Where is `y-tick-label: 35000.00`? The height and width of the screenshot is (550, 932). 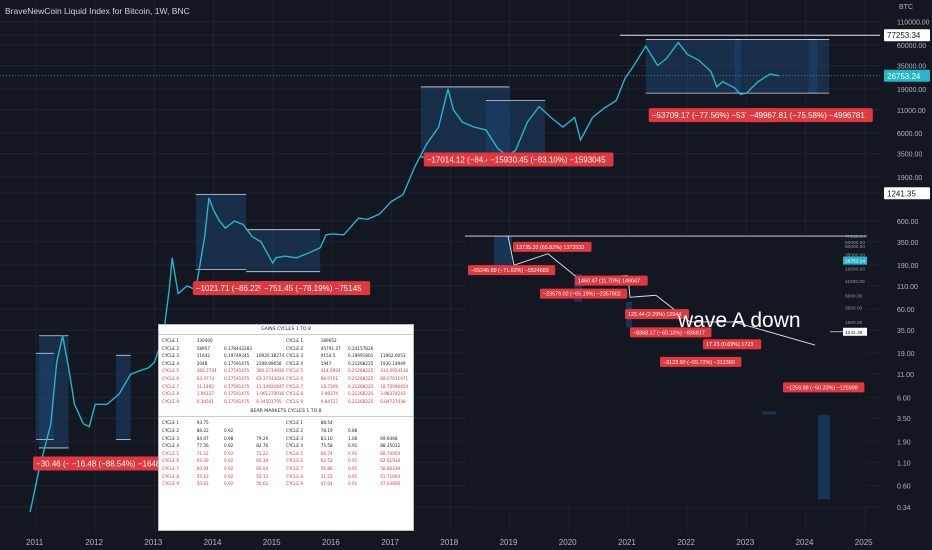 y-tick-label: 35000.00 is located at coordinates (911, 67).